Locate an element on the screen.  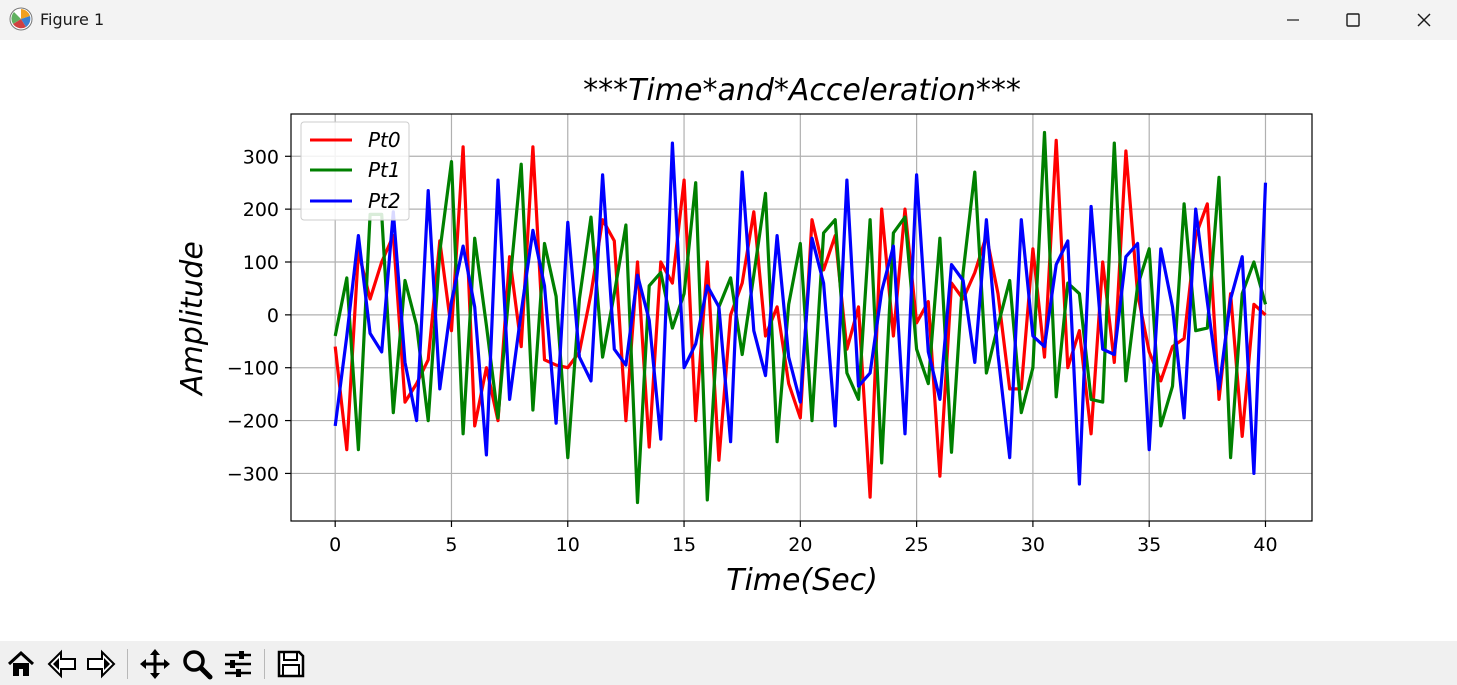
zoom-button is located at coordinates (197, 664).